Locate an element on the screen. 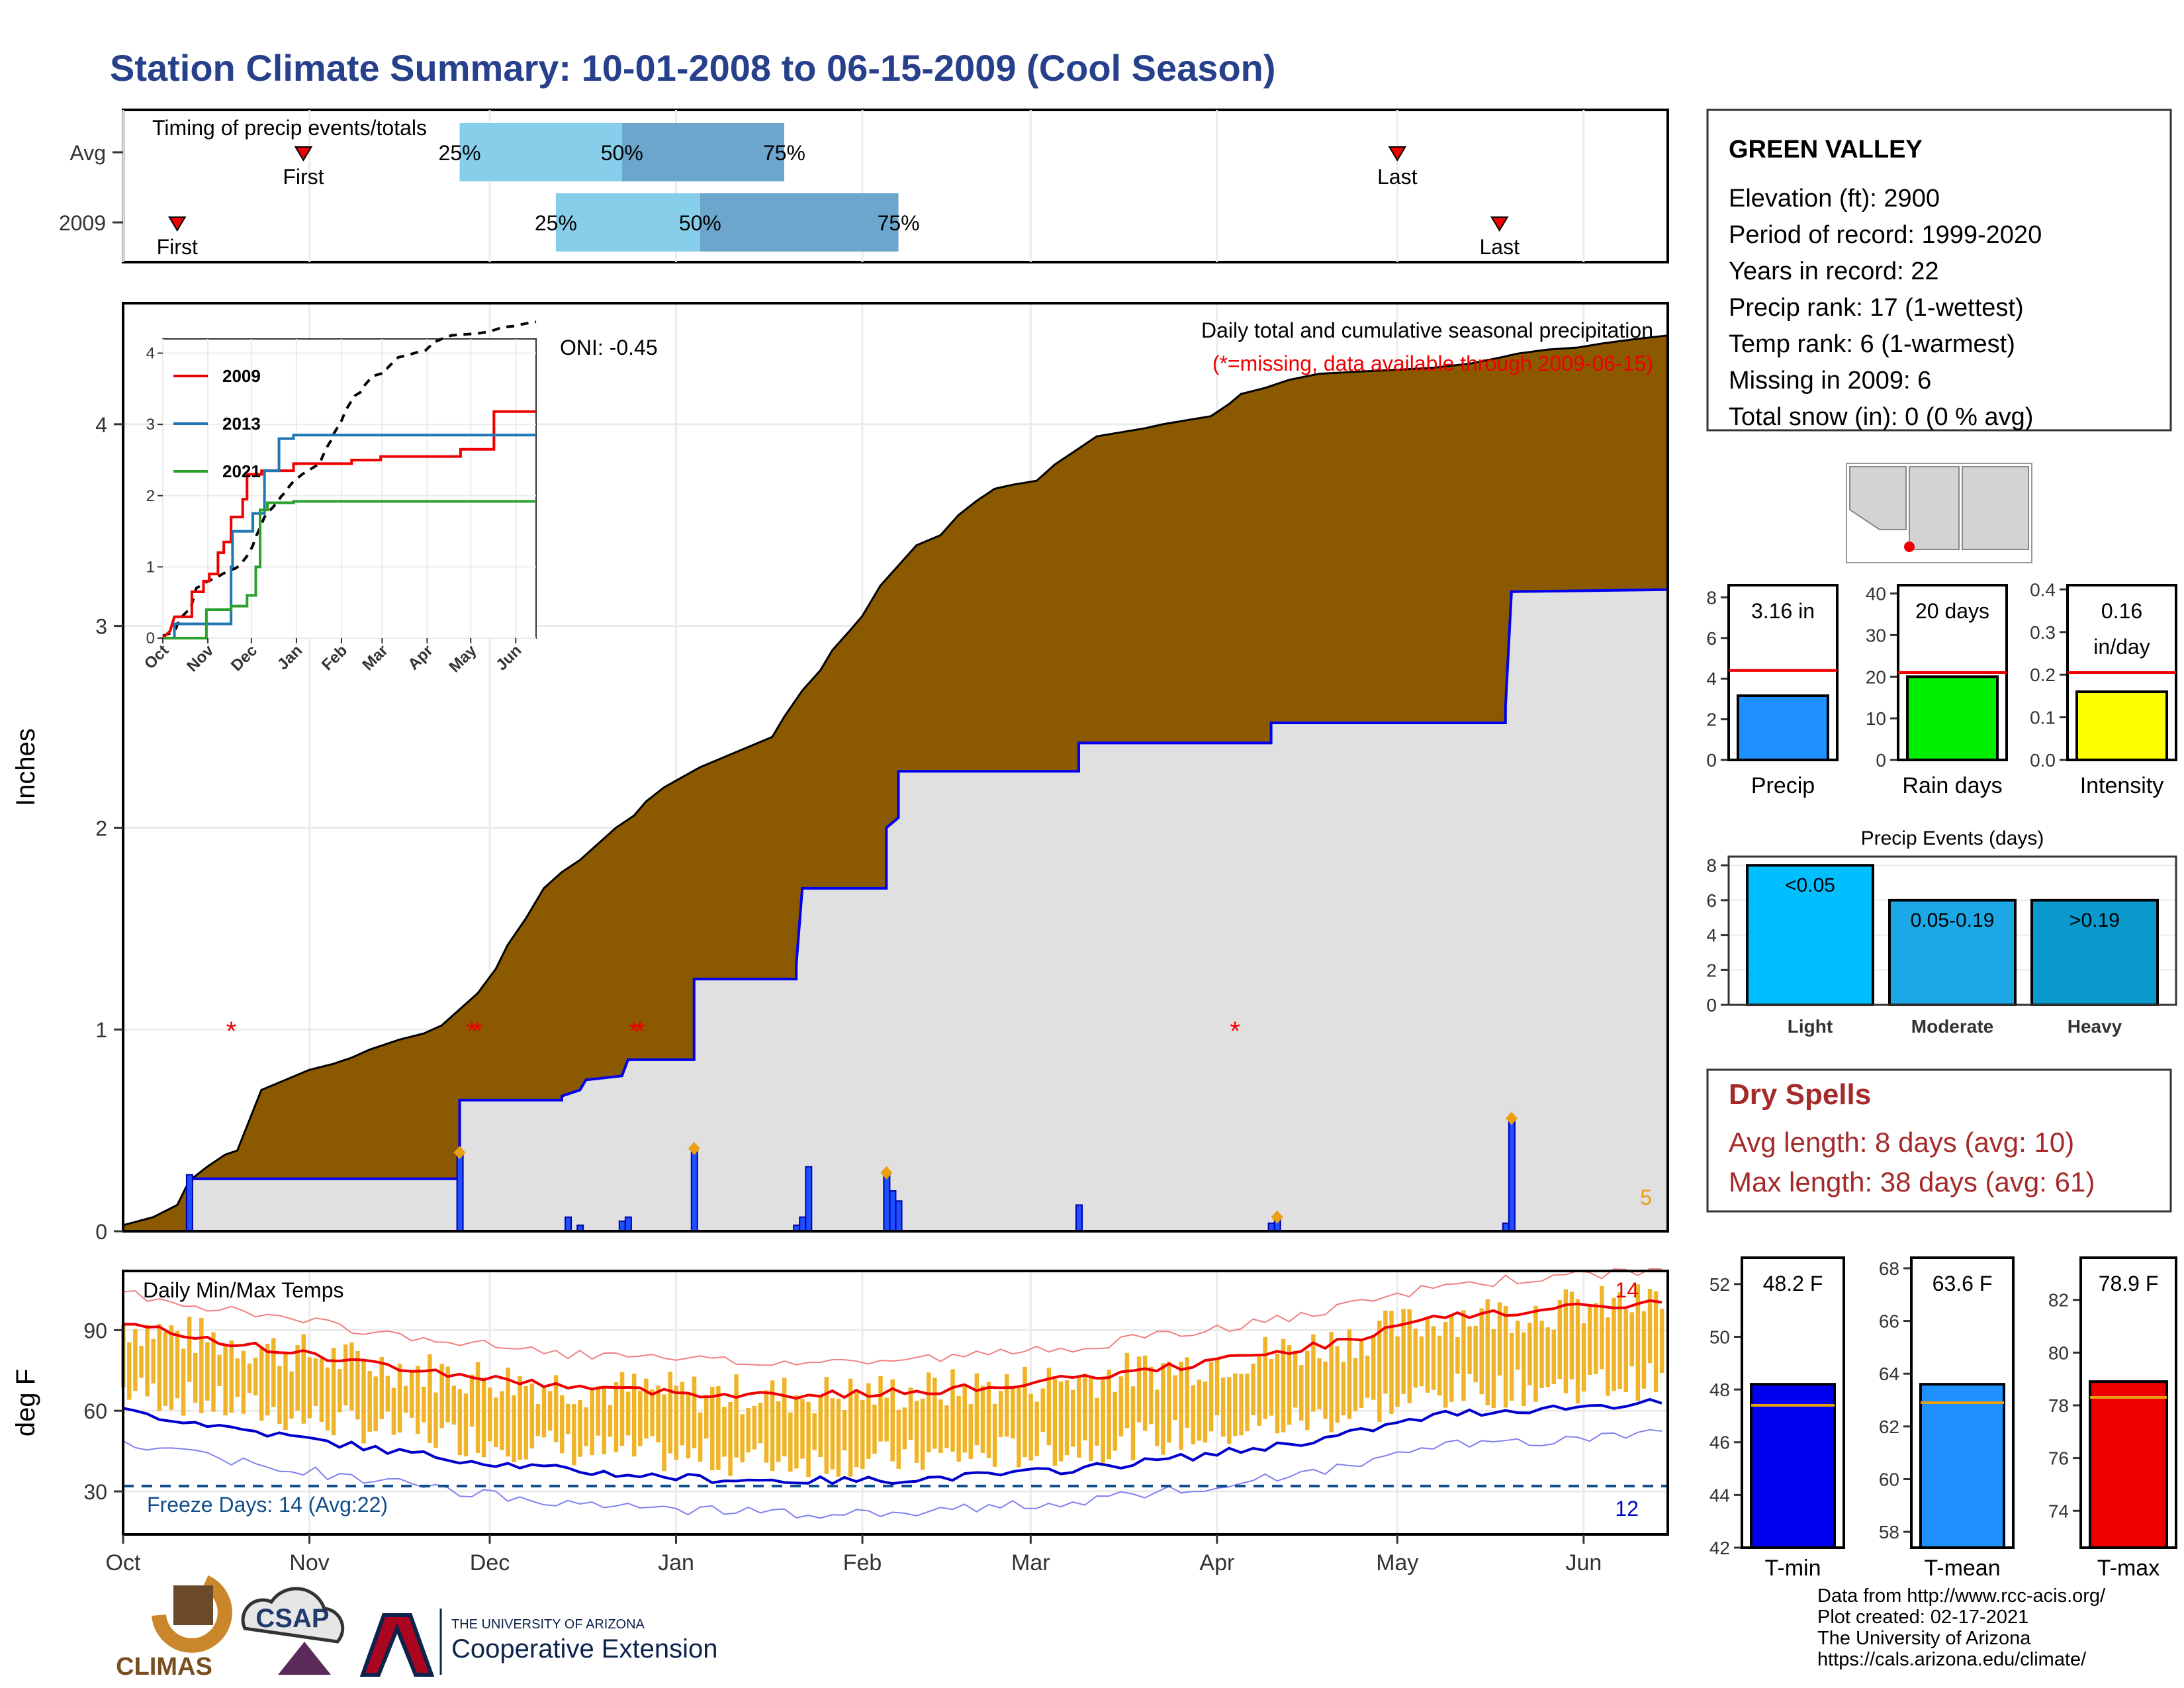 This screenshot has width=2184, height=1688. events-ytick-label: 0 is located at coordinates (1712, 1005).